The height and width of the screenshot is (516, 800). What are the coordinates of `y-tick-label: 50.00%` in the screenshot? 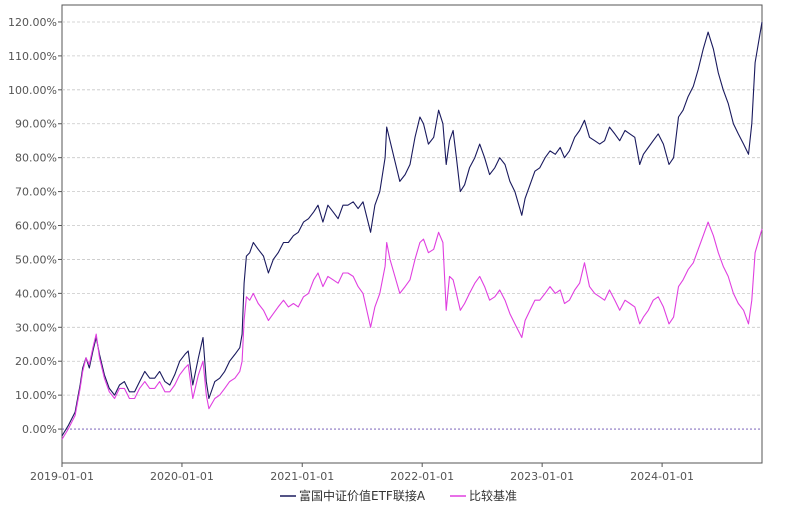 It's located at (36, 259).